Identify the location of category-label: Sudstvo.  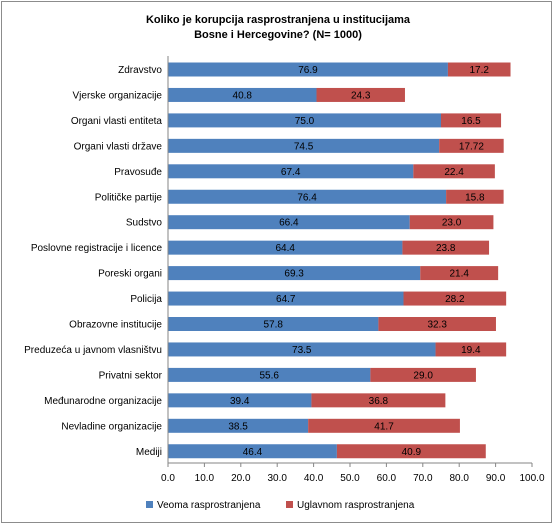
(144, 223).